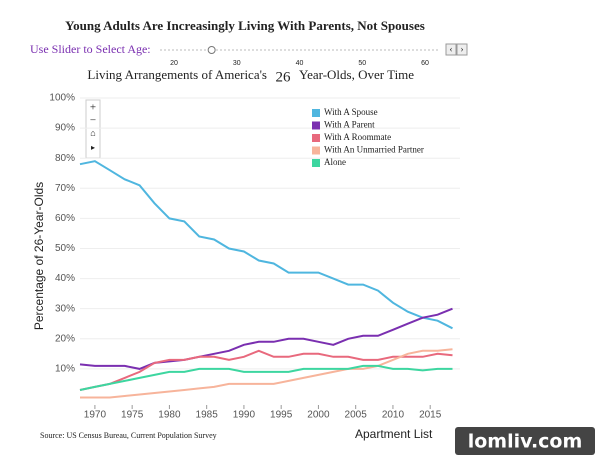  What do you see at coordinates (394, 434) in the screenshot?
I see `logo: Apartment List` at bounding box center [394, 434].